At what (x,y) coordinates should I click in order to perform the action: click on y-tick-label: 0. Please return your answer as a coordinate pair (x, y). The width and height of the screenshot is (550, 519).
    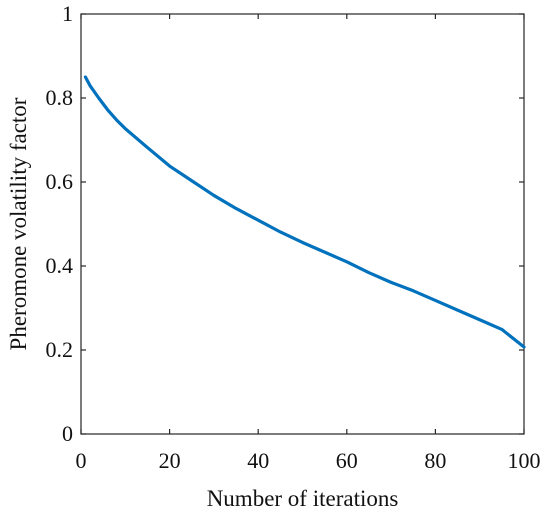
    Looking at the image, I should click on (67, 433).